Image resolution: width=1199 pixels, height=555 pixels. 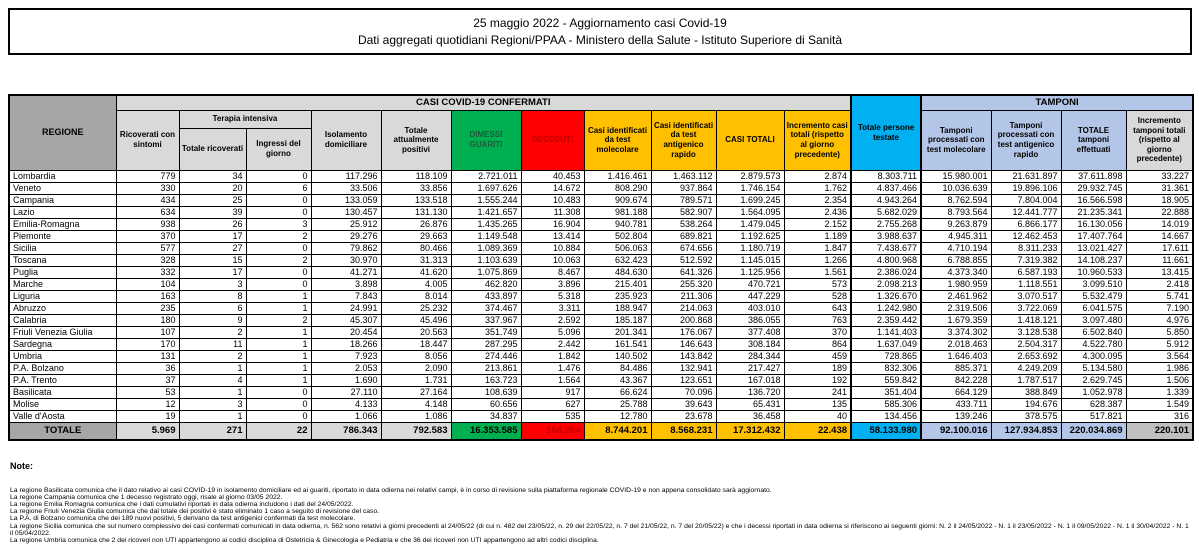 What do you see at coordinates (416, 430) in the screenshot?
I see `total-value-cell: 792.583` at bounding box center [416, 430].